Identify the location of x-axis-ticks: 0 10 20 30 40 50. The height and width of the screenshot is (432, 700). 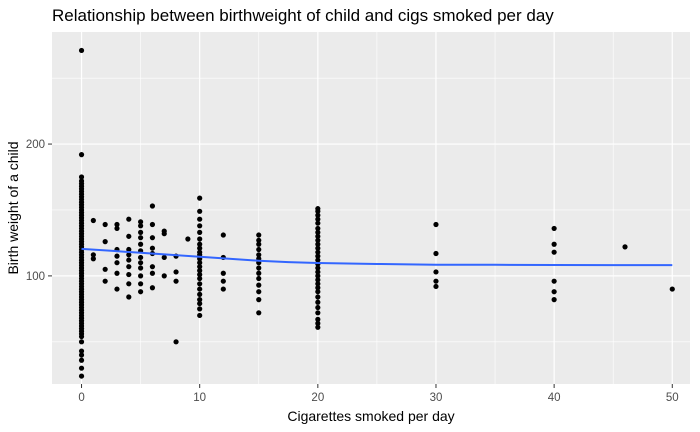
(378, 394).